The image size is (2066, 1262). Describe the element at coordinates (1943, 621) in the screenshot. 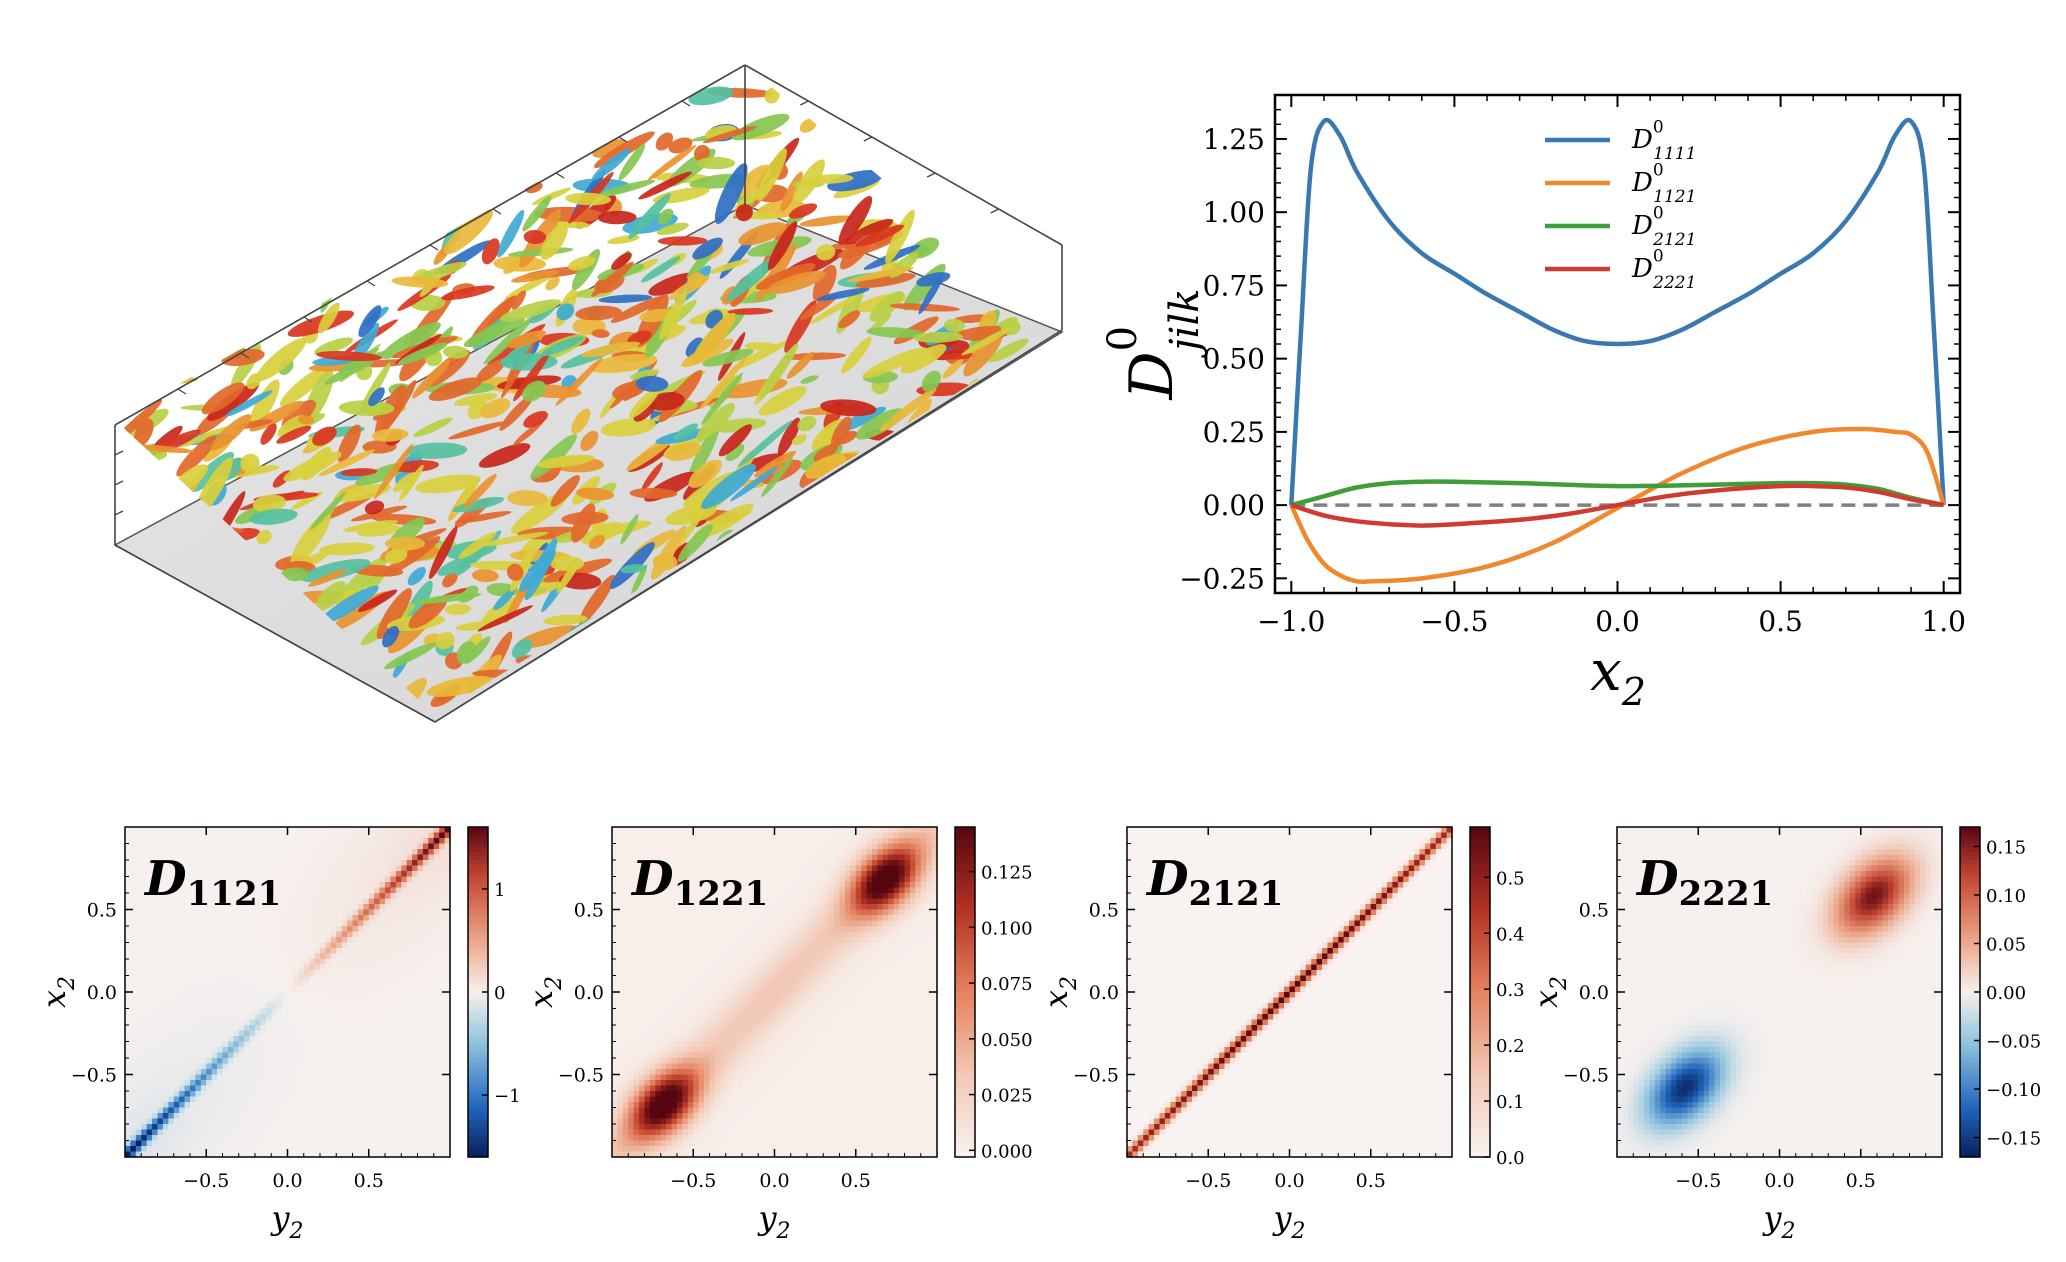

I see `x-tick-label: 1.0` at that location.